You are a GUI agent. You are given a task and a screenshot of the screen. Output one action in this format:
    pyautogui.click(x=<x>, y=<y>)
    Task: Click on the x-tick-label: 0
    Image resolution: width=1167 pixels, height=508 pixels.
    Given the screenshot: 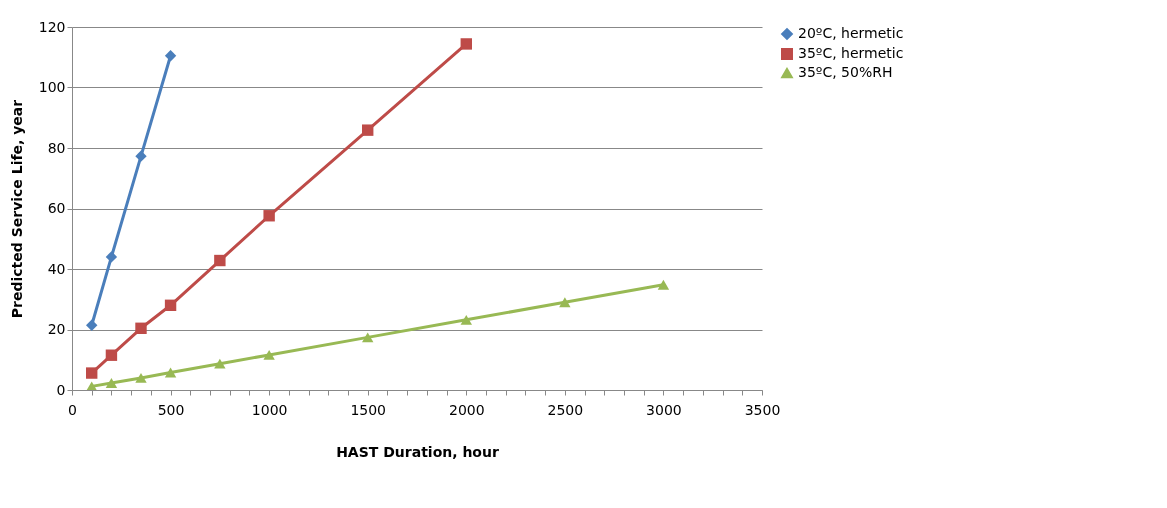 What is the action you would take?
    pyautogui.click(x=72, y=409)
    